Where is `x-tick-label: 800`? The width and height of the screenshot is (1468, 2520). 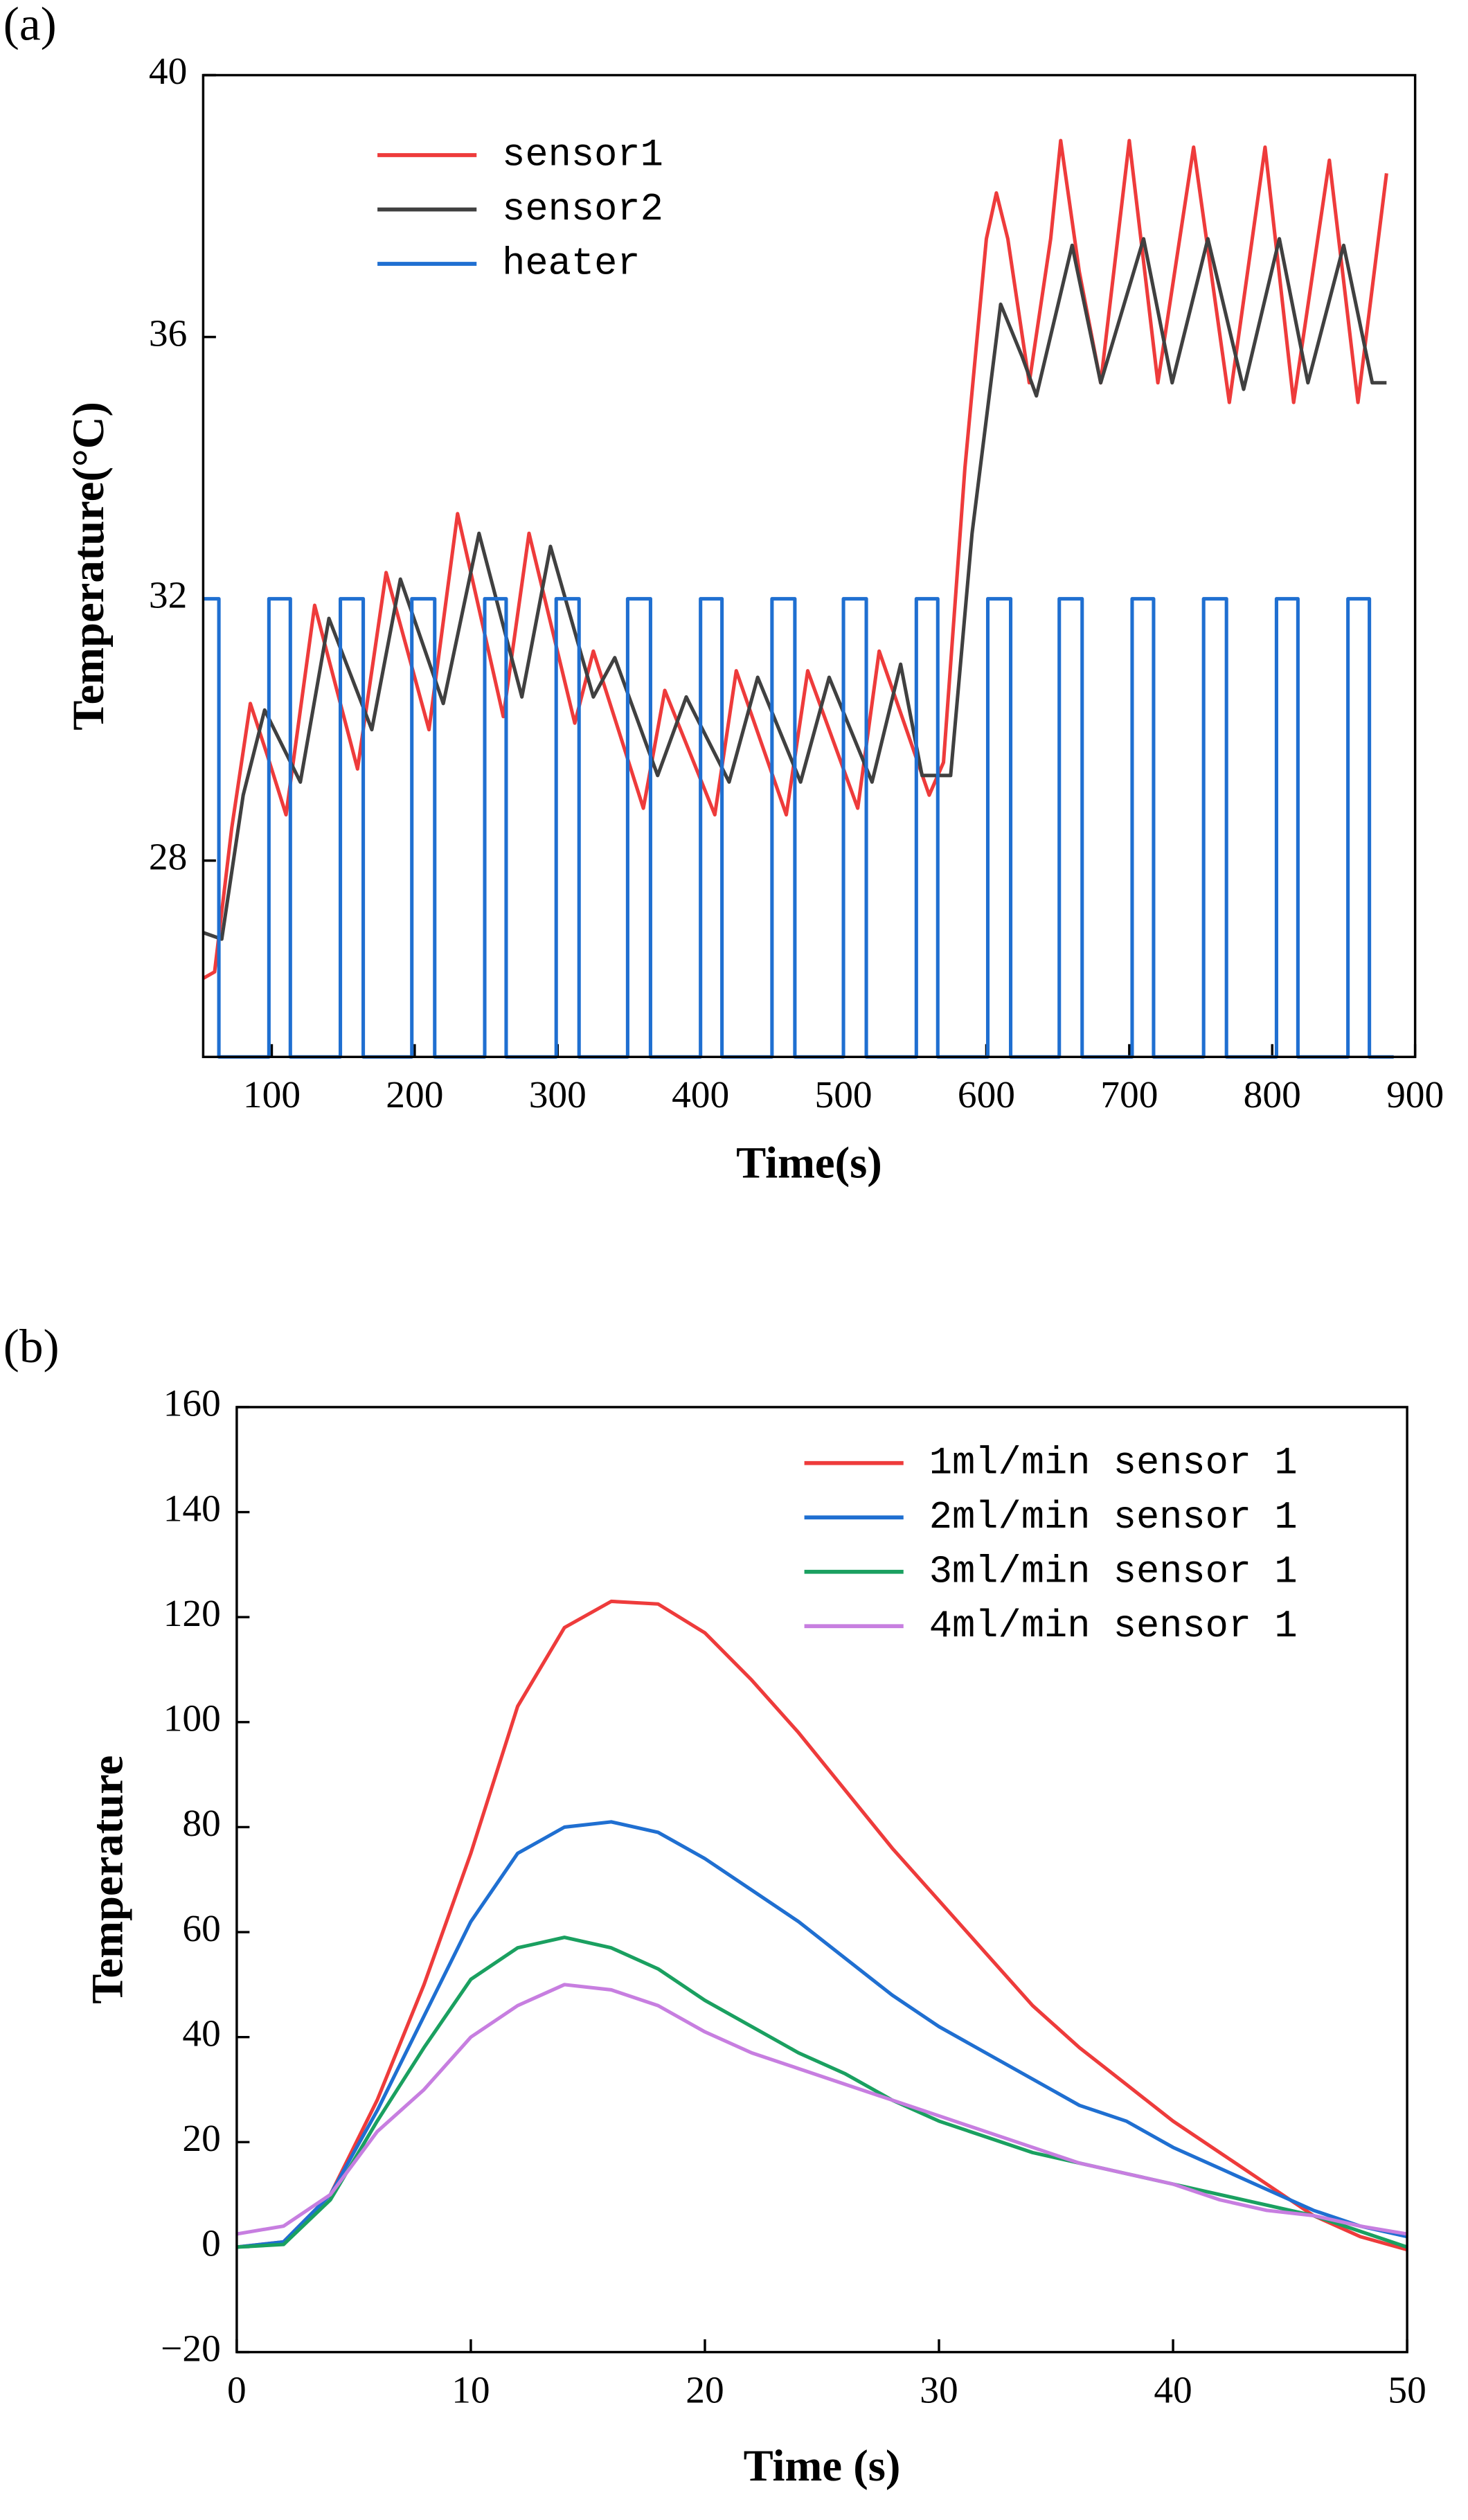 x-tick-label: 800 is located at coordinates (1272, 1094).